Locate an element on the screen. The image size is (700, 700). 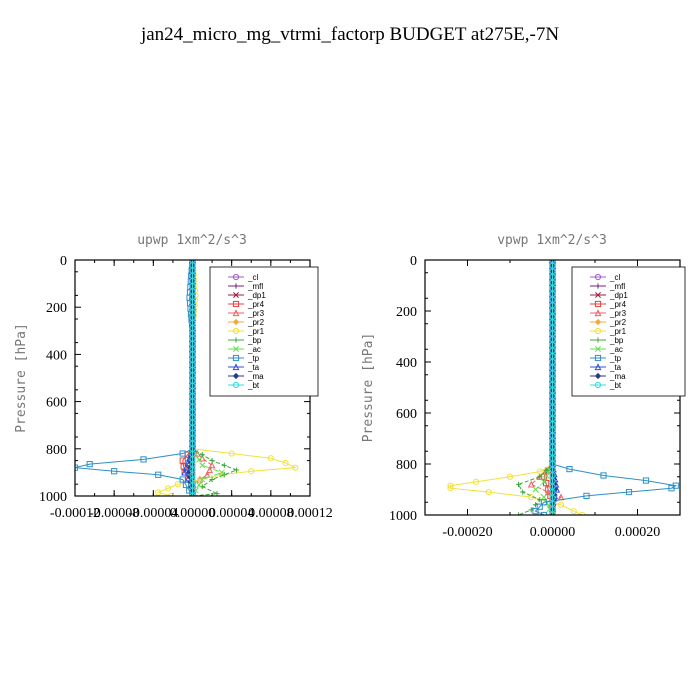
y-tick-label: 200 is located at coordinates (406, 312).